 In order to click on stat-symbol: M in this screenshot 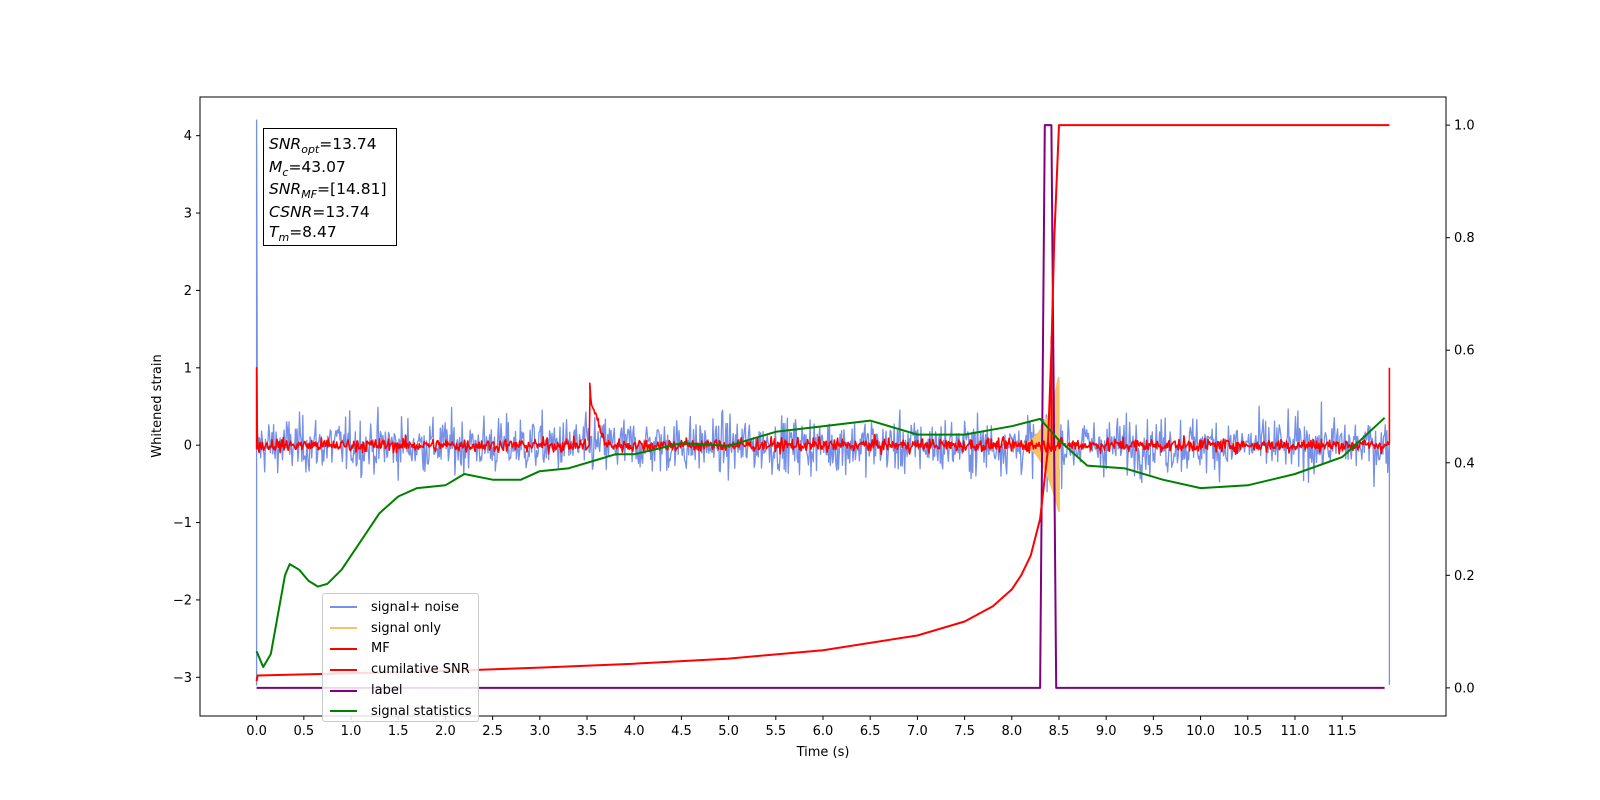, I will do `click(276, 166)`.